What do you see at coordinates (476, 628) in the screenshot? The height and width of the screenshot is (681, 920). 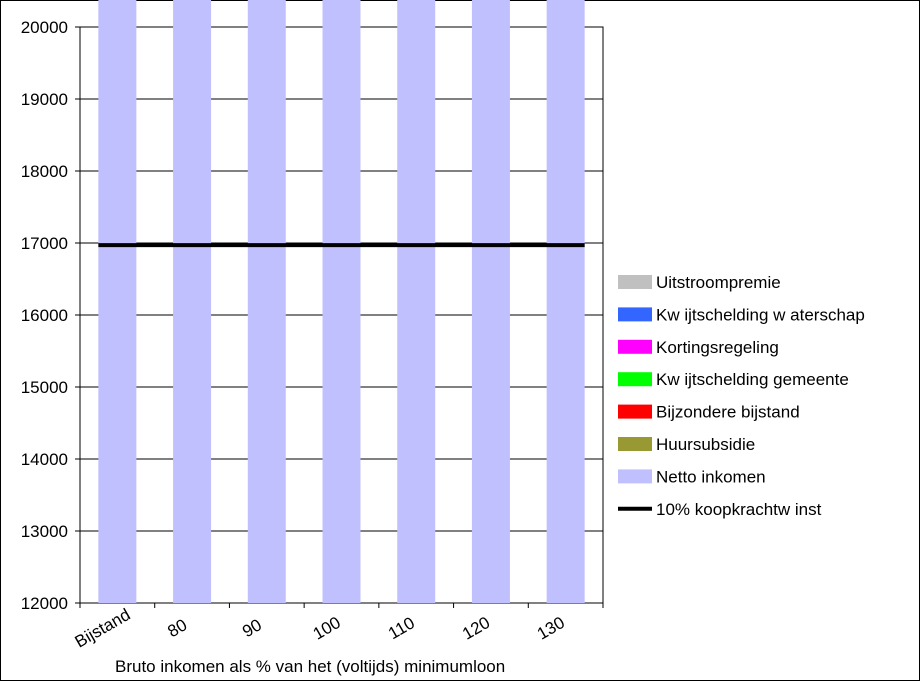 I see `x-tick-label: 120` at bounding box center [476, 628].